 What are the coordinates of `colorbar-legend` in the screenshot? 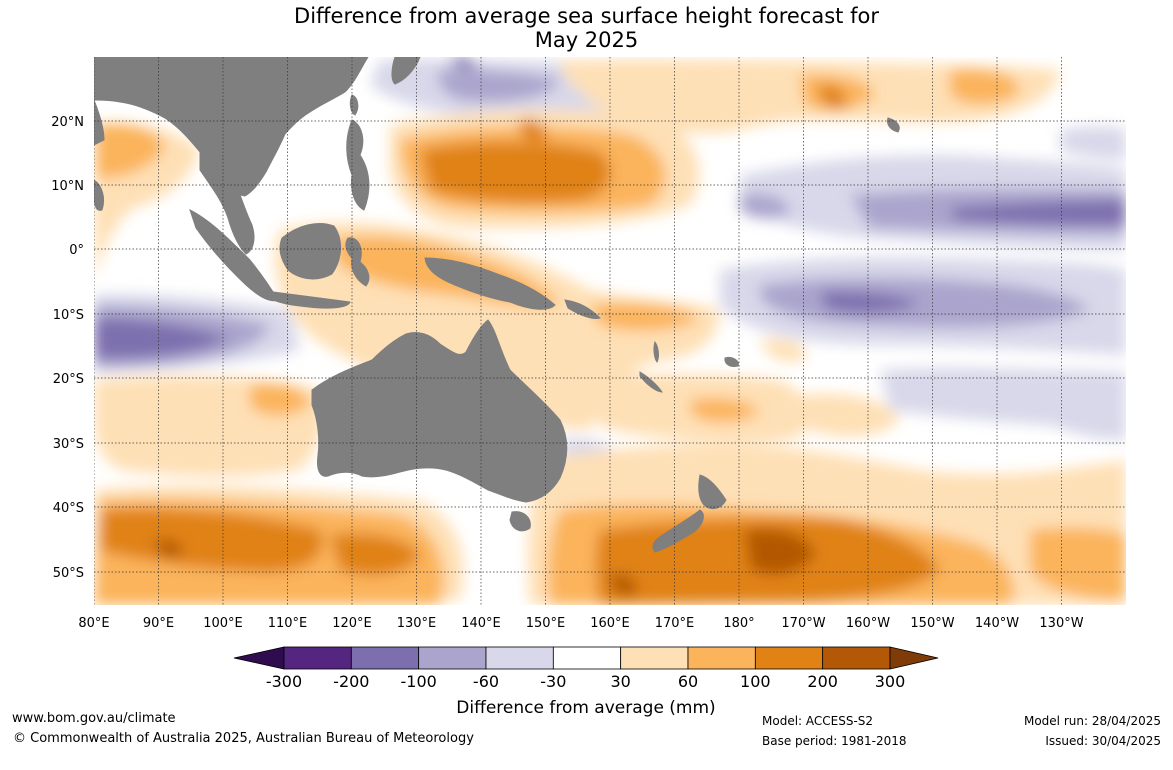 It's located at (586, 658).